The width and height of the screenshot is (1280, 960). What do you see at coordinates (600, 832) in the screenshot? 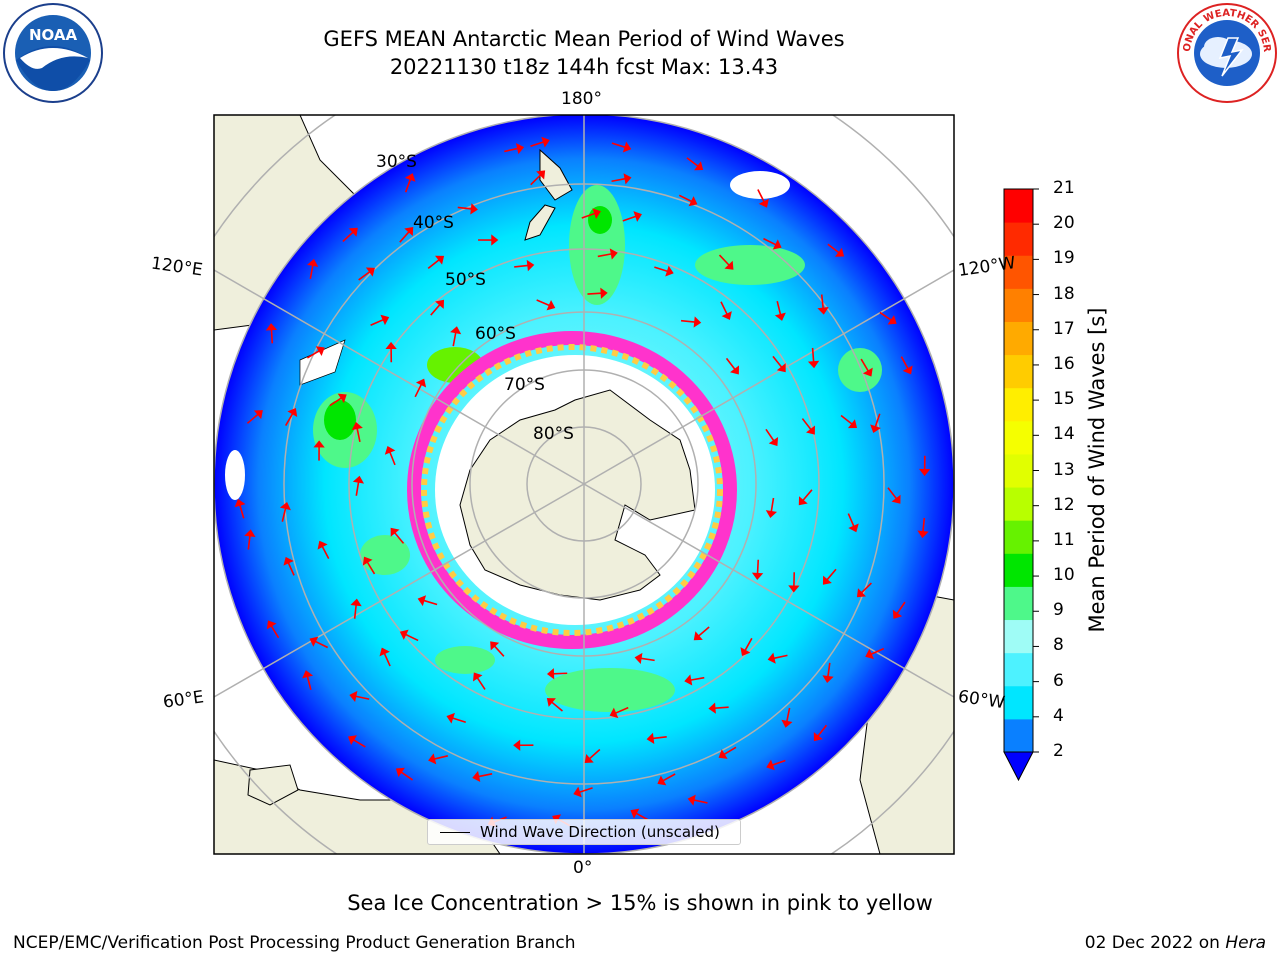
I see `legend-label: Wind Wave Direction (unscaled)` at bounding box center [600, 832].